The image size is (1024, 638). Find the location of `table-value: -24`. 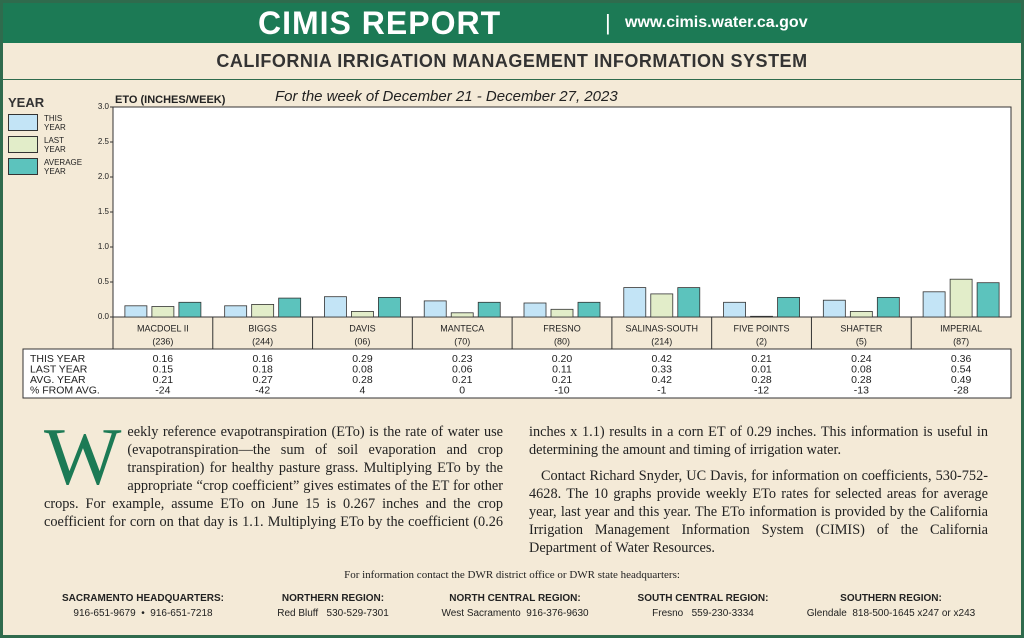

table-value: -24 is located at coordinates (162, 390).